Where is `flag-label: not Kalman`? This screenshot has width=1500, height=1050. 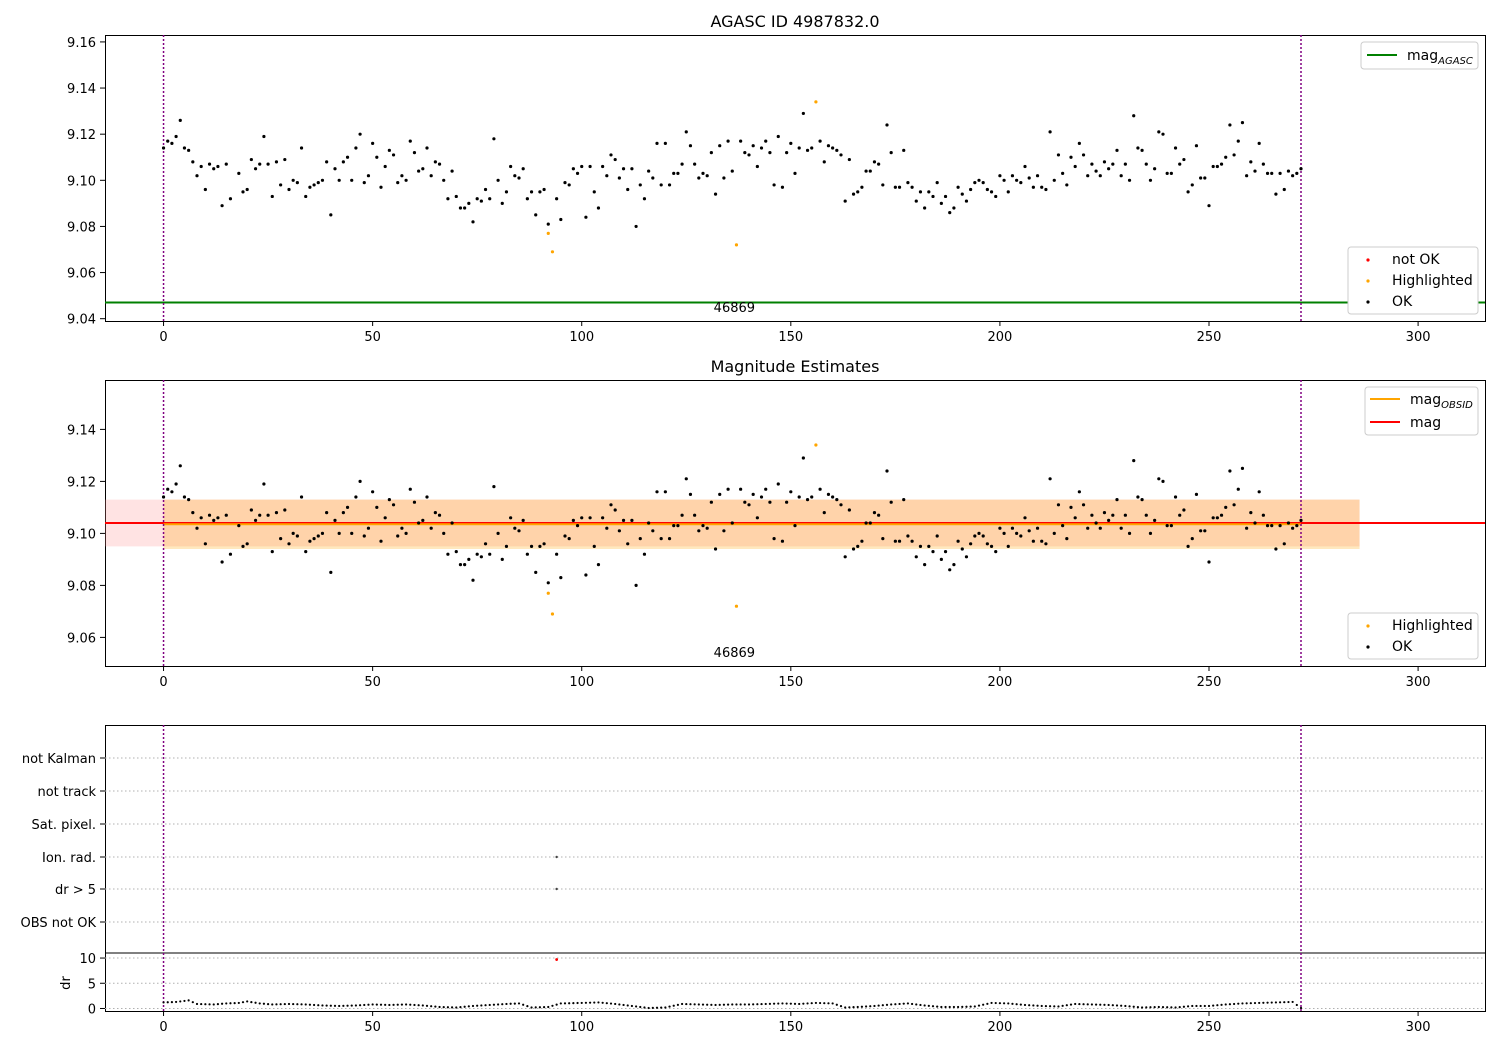
flag-label: not Kalman is located at coordinates (59, 759).